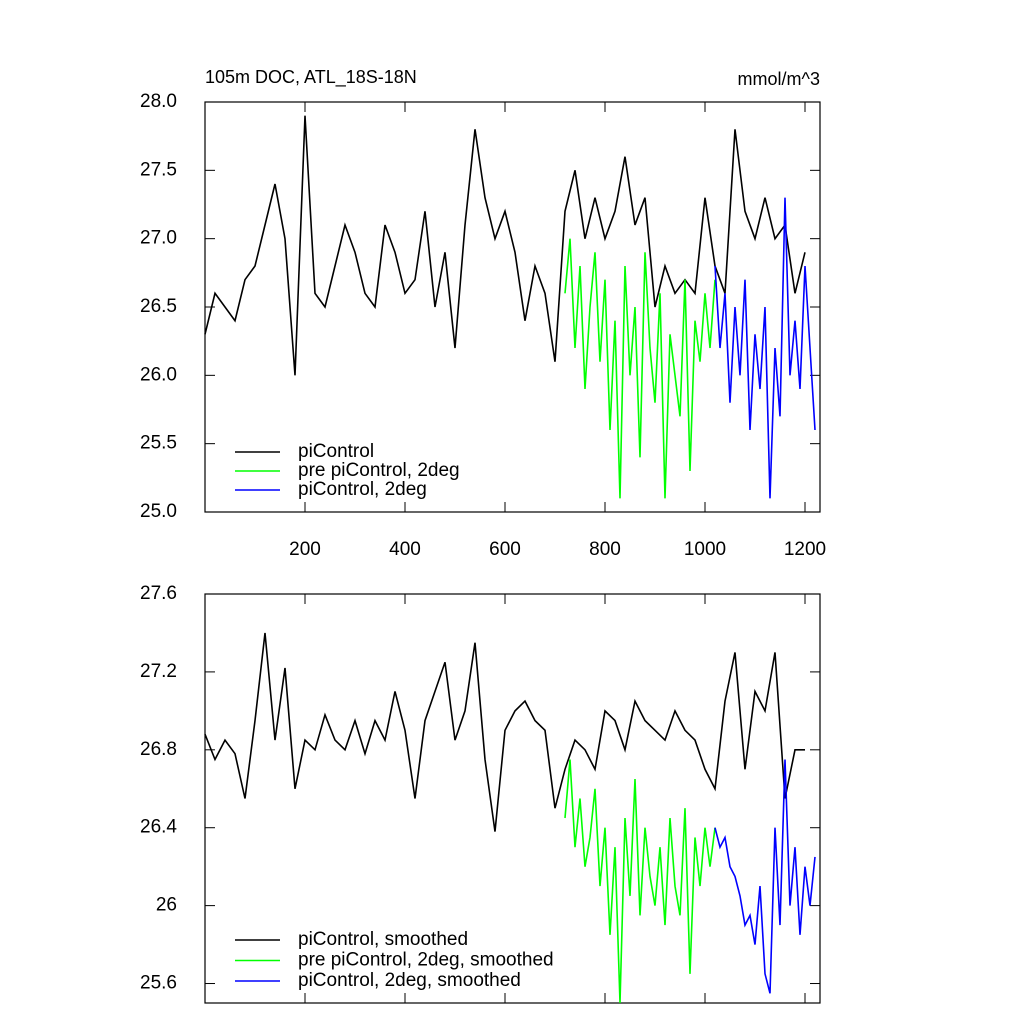 The width and height of the screenshot is (1024, 1024). Describe the element at coordinates (426, 960) in the screenshot. I see `legend-label: pre piControl, 2deg, smoothed` at that location.